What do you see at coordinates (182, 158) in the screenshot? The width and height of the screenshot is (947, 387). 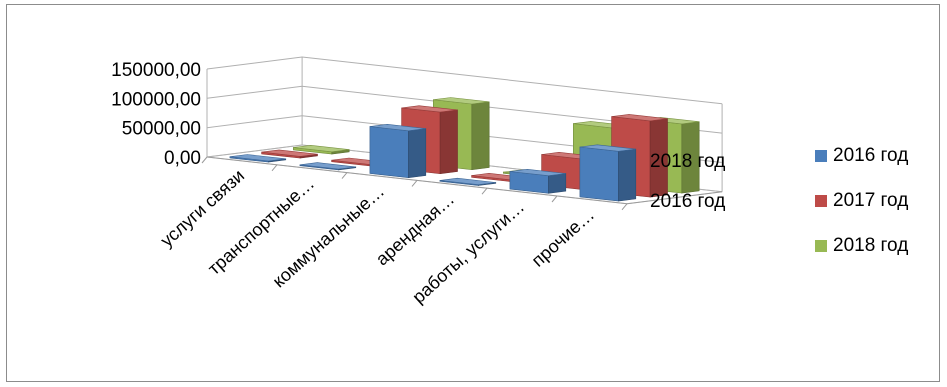 I see `y-tick-label: 0,00` at bounding box center [182, 158].